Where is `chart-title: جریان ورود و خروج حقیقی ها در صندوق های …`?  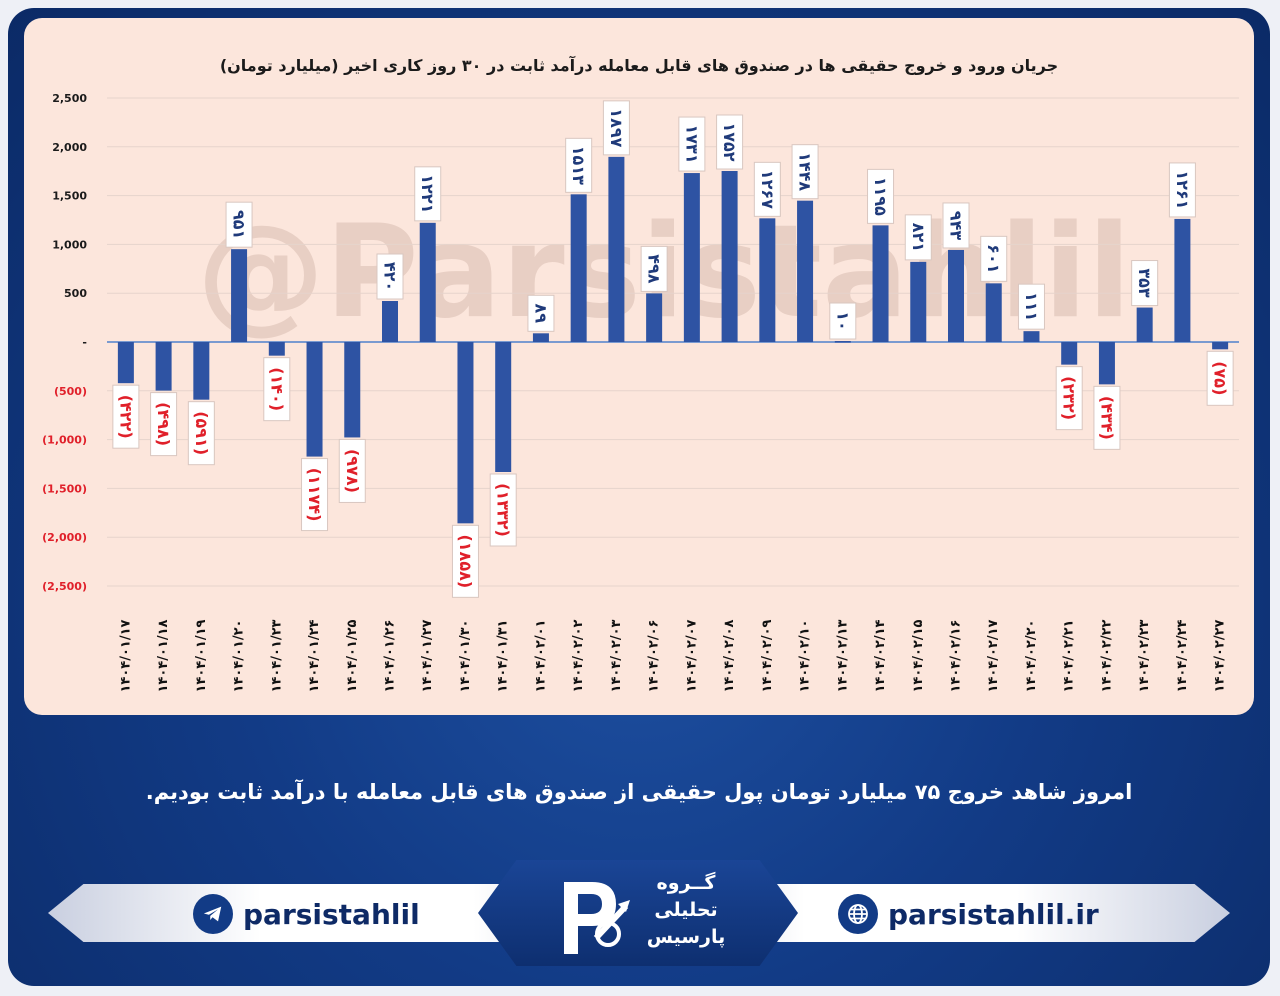
chart-title: جریان ورود و خروج حقیقی ها در صندوق های … is located at coordinates (639, 65).